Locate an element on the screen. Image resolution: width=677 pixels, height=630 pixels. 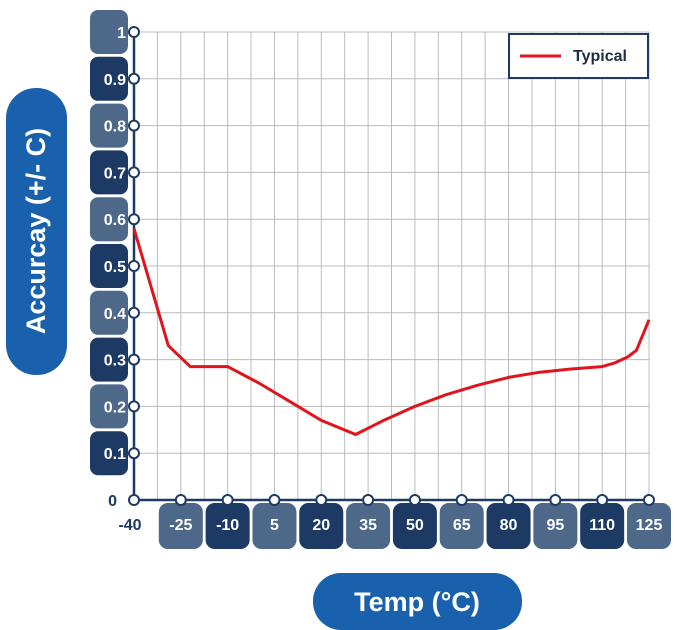
x-tick-label: -10 is located at coordinates (227, 525).